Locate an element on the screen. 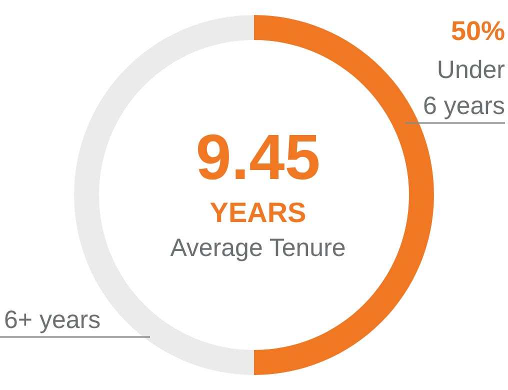 The height and width of the screenshot is (390, 508). text: YEARS is located at coordinates (258, 212).